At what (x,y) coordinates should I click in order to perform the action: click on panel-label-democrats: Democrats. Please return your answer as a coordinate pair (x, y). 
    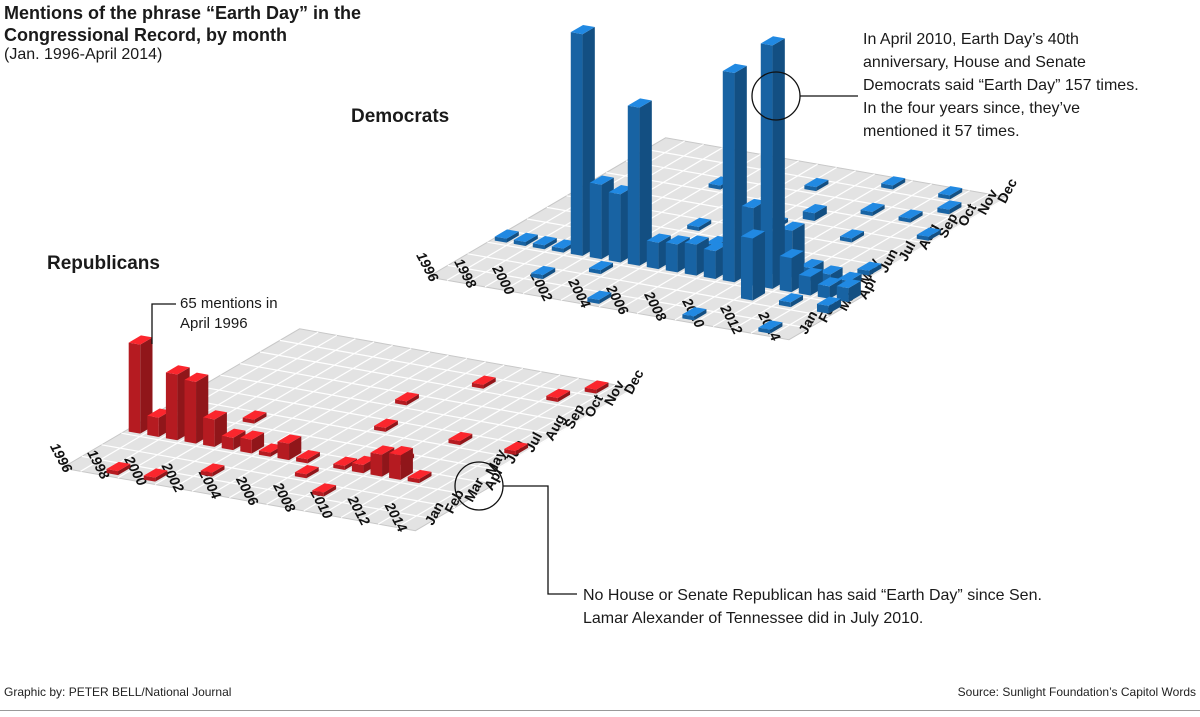
    Looking at the image, I should click on (400, 116).